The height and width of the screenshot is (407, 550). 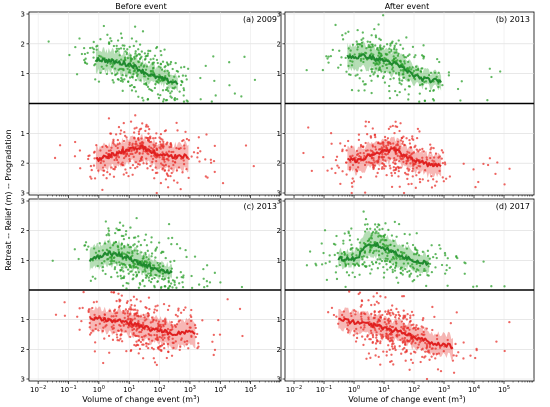 I want to click on progradation-median-line, so click(x=137, y=71).